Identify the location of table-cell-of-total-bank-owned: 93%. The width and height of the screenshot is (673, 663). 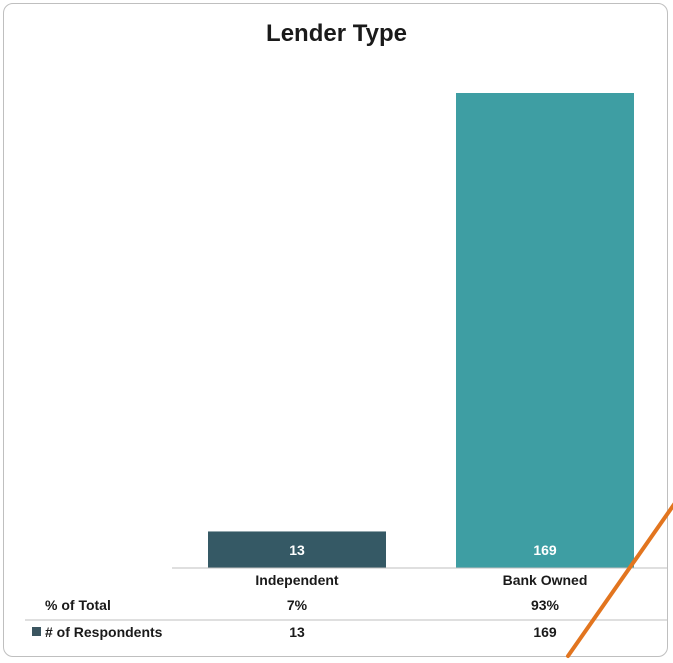
(545, 605).